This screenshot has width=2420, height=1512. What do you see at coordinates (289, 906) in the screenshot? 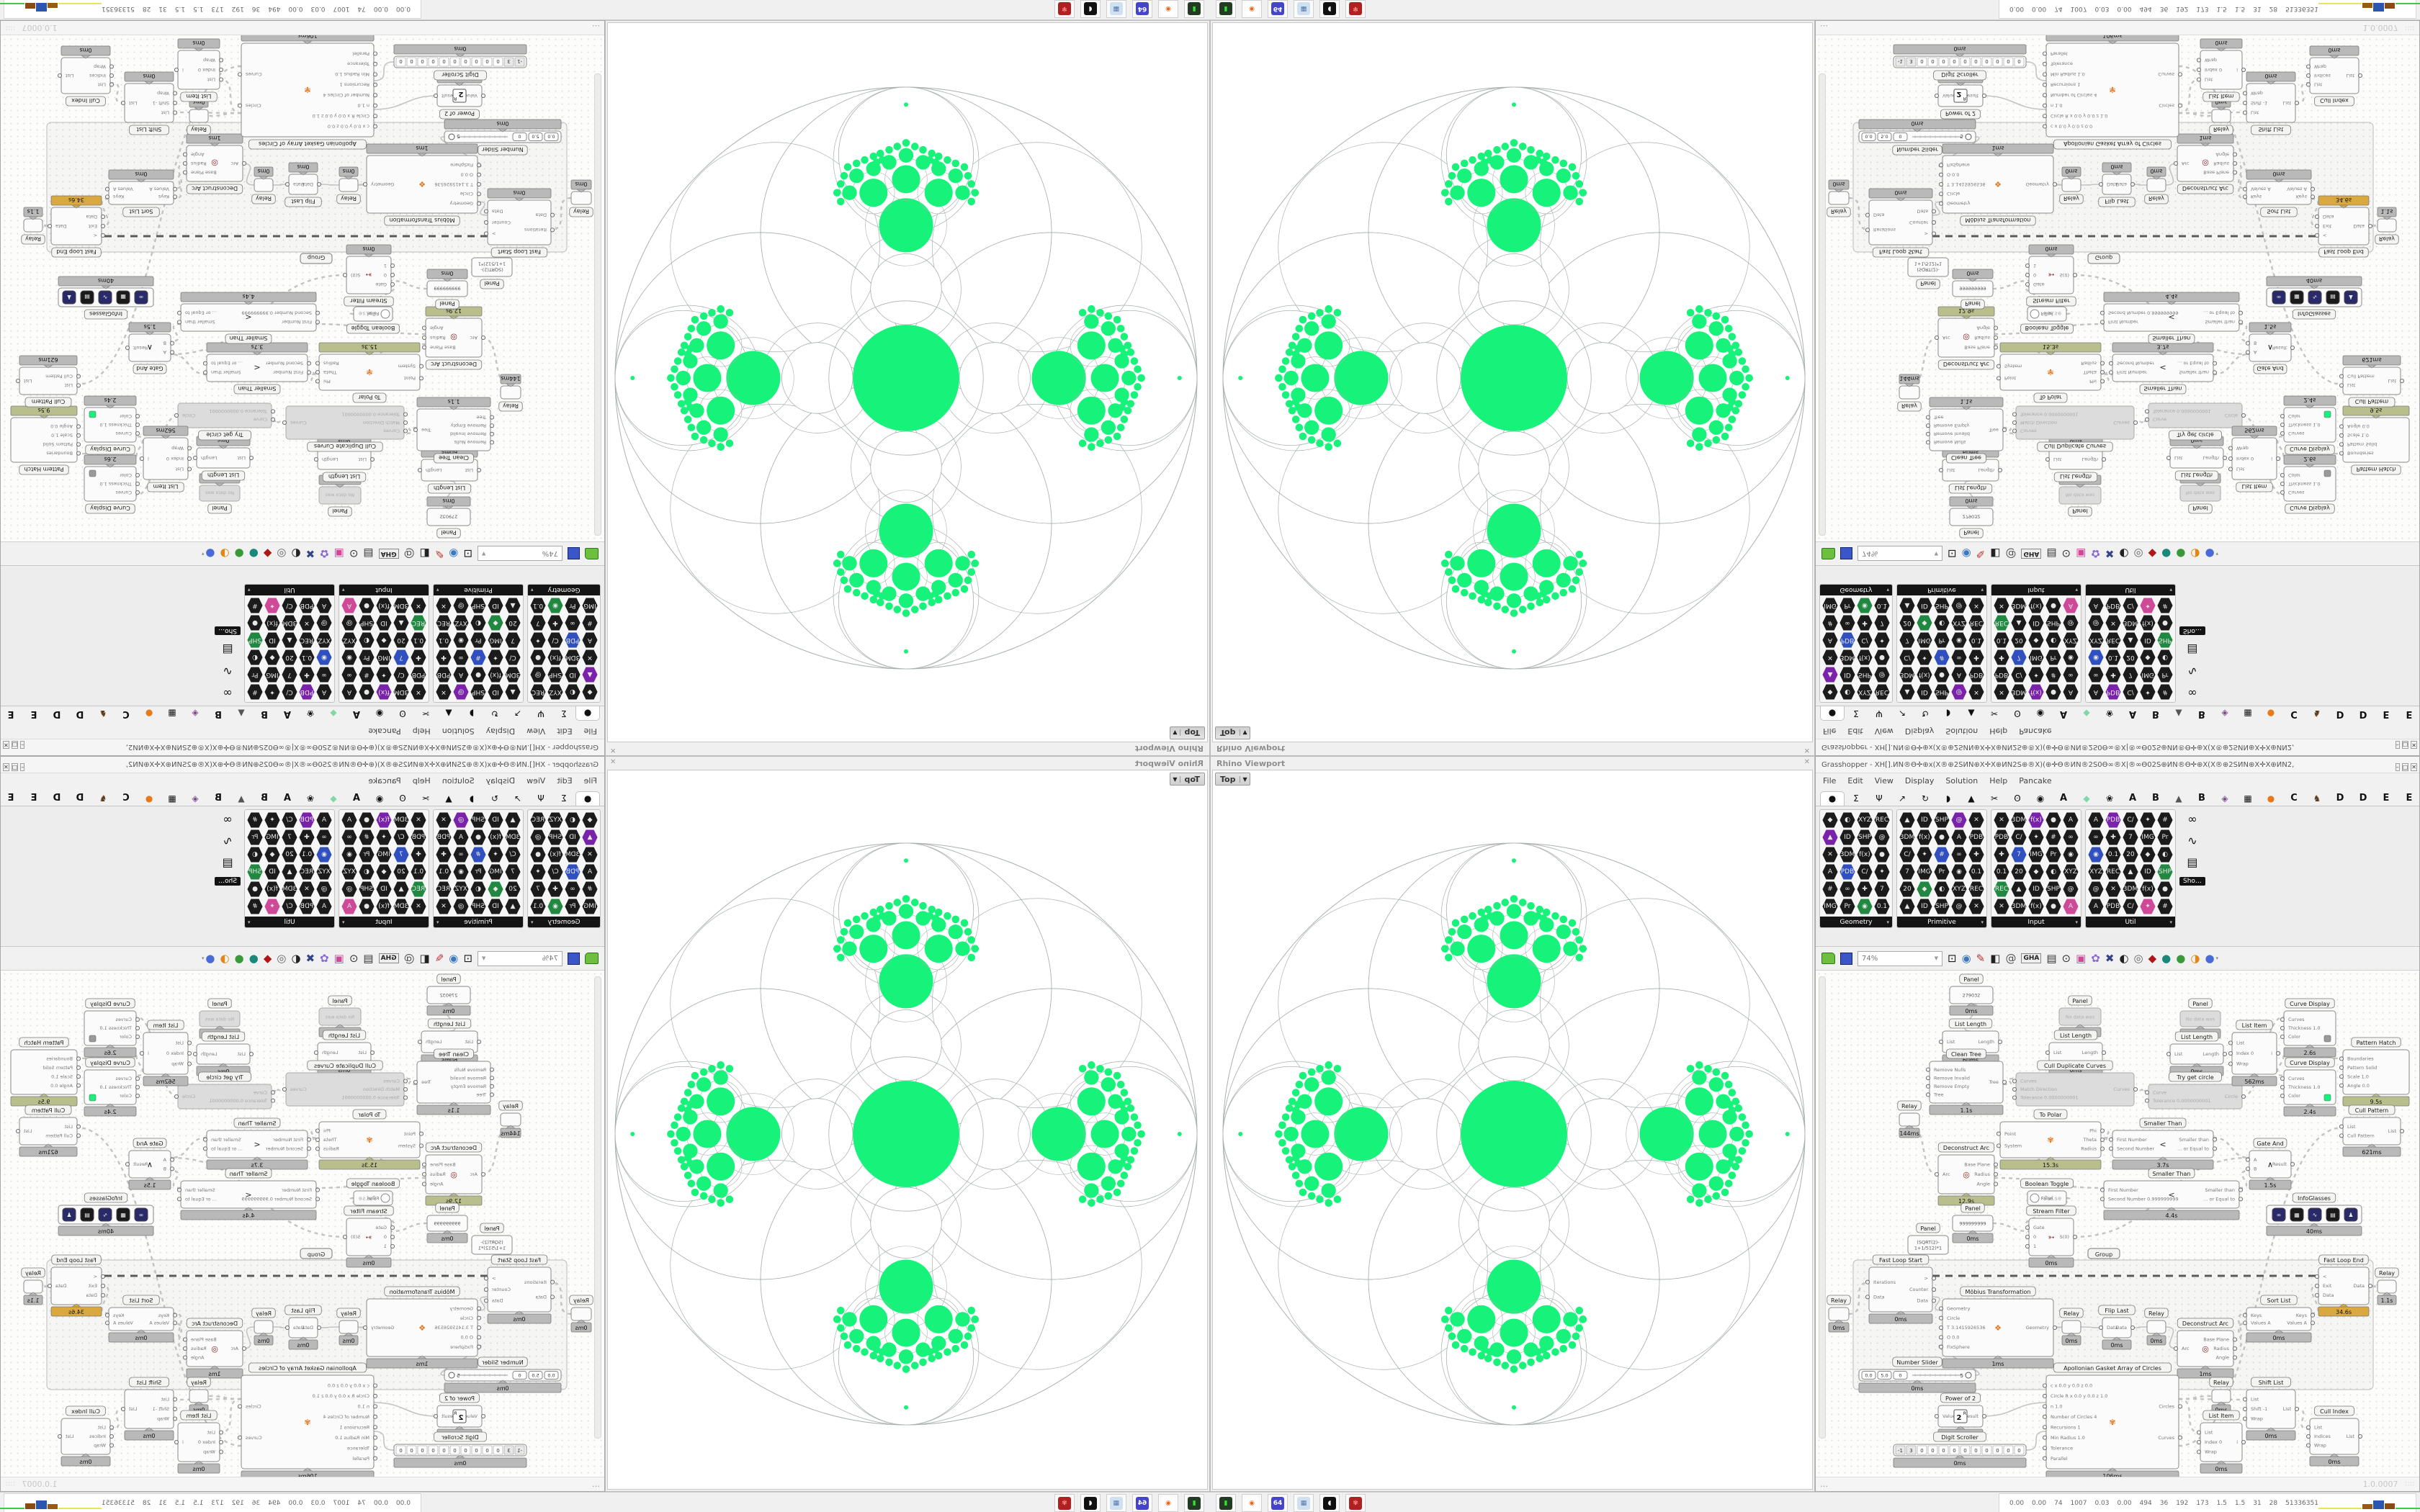
I see `component-icon: C/` at bounding box center [289, 906].